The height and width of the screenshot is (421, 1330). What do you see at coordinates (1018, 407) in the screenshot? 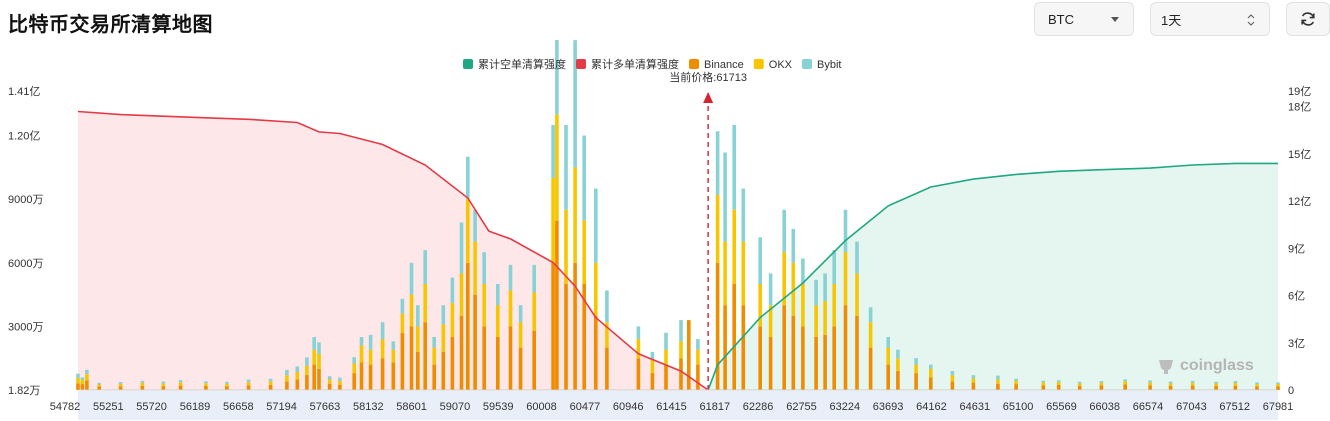
I see `x-tick-label: 65100` at bounding box center [1018, 407].